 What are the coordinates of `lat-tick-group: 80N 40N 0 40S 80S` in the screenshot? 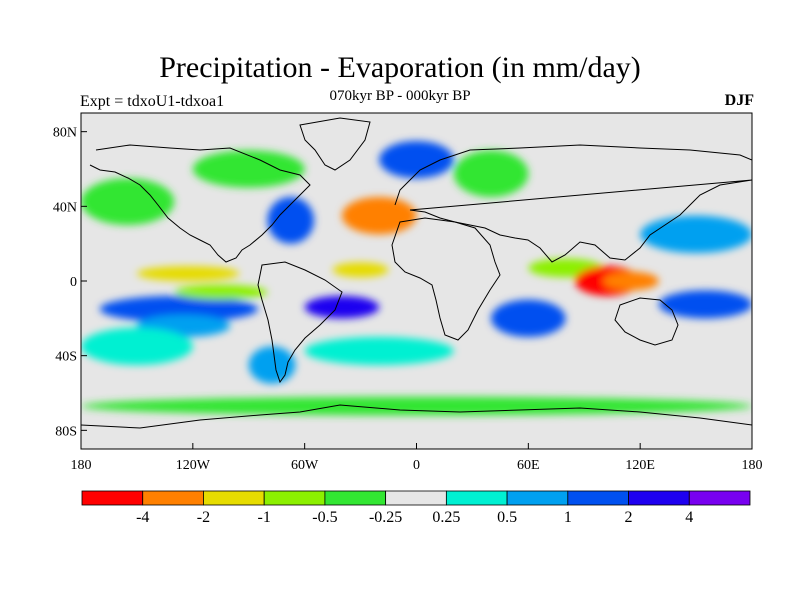 It's located at (70, 282).